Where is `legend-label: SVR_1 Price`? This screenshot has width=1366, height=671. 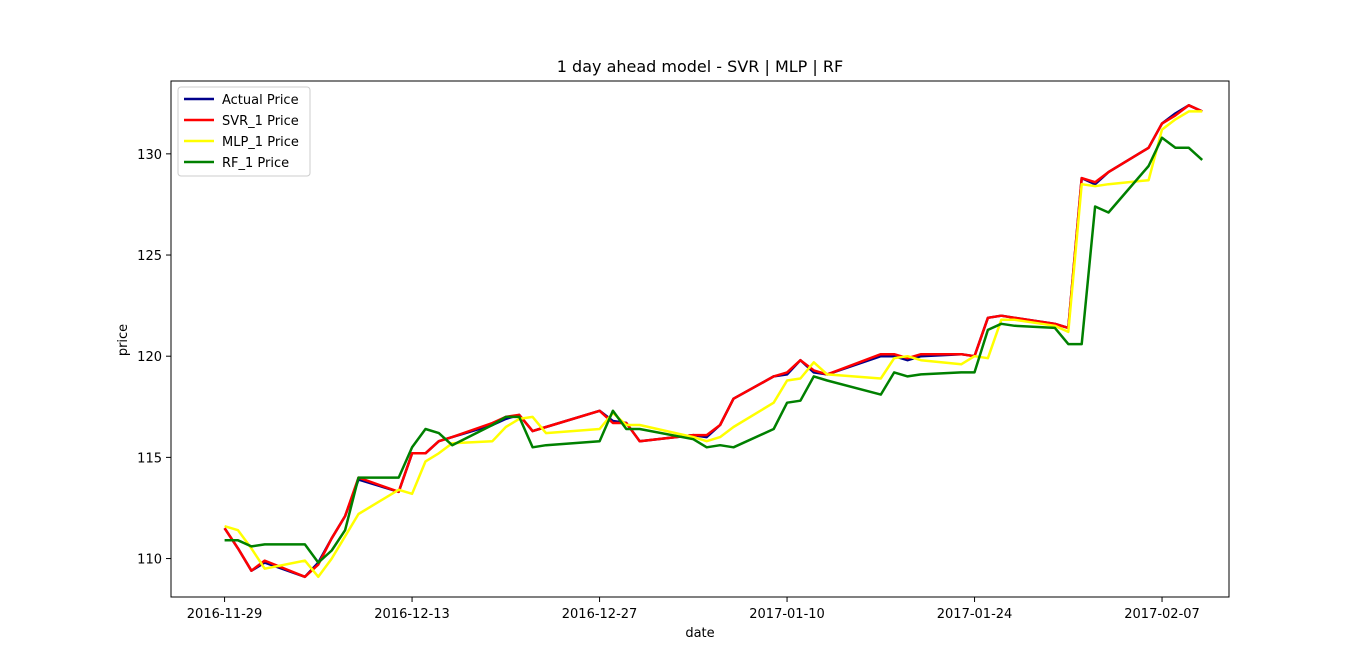
legend-label: SVR_1 Price is located at coordinates (260, 121).